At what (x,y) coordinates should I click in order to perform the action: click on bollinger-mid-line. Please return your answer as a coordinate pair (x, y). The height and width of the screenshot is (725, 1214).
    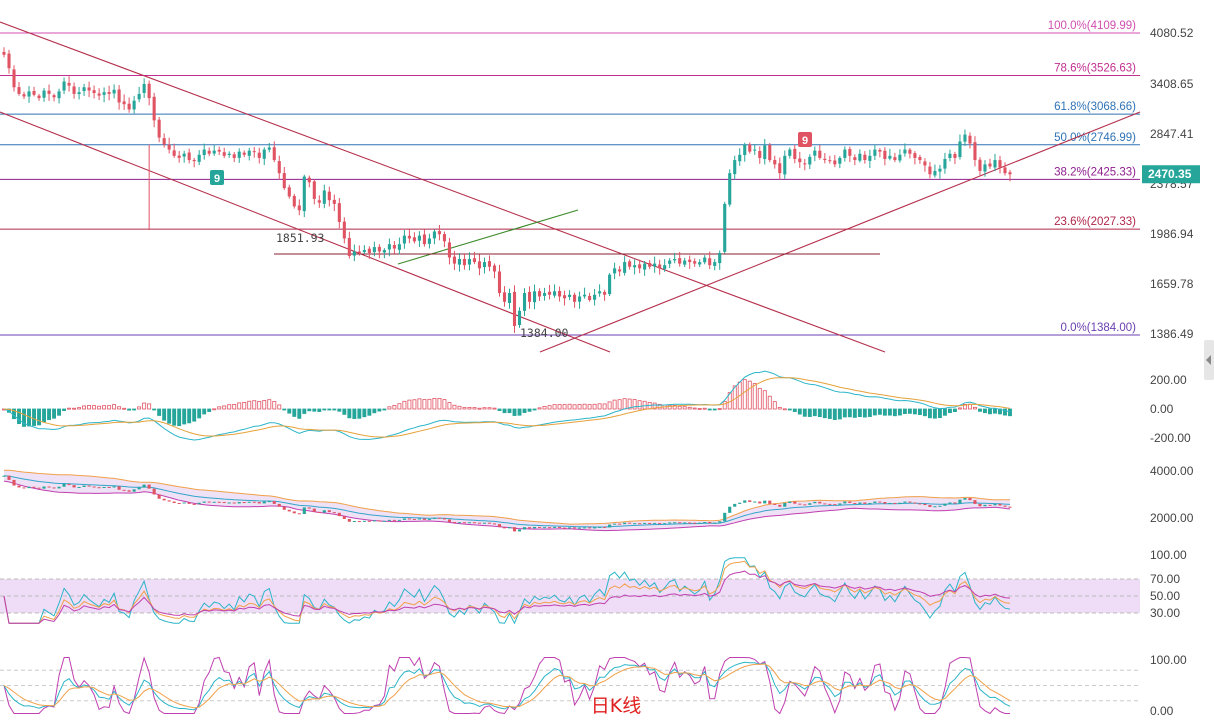
    Looking at the image, I should click on (507, 501).